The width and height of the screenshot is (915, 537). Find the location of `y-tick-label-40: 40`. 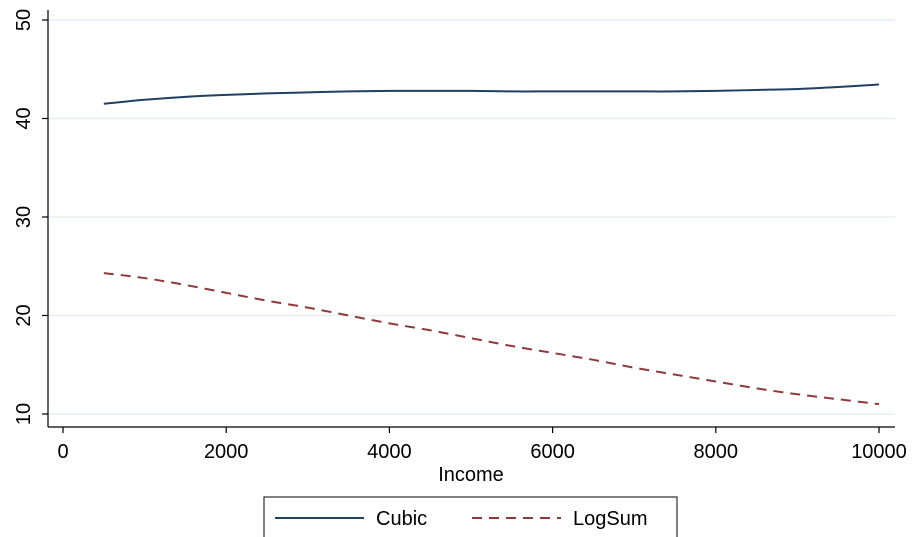

y-tick-label-40: 40 is located at coordinates (24, 118).